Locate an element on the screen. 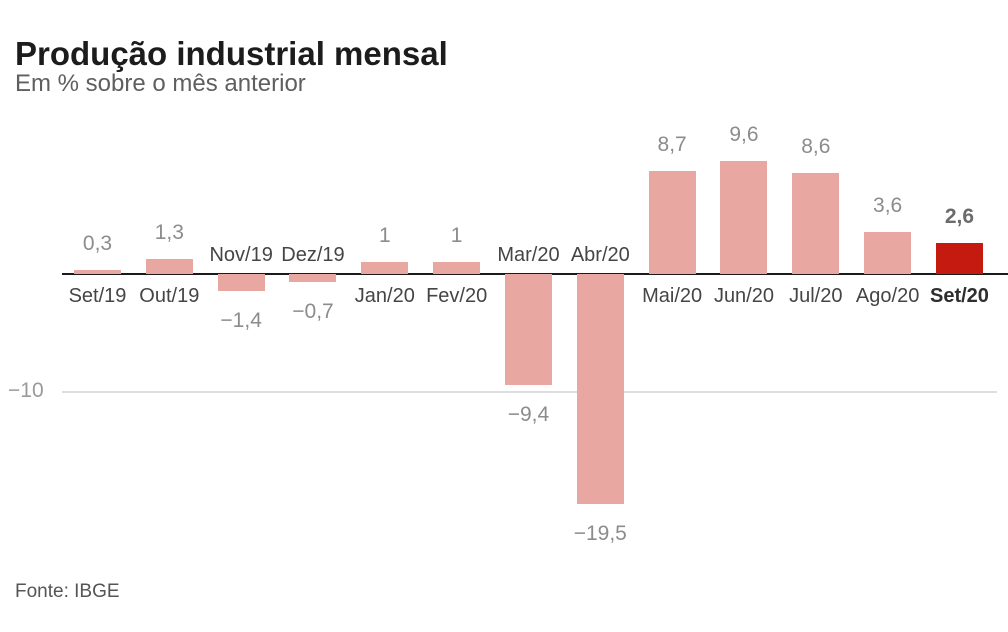 The height and width of the screenshot is (632, 1008). month-label-mai-20: Mai/20 is located at coordinates (672, 296).